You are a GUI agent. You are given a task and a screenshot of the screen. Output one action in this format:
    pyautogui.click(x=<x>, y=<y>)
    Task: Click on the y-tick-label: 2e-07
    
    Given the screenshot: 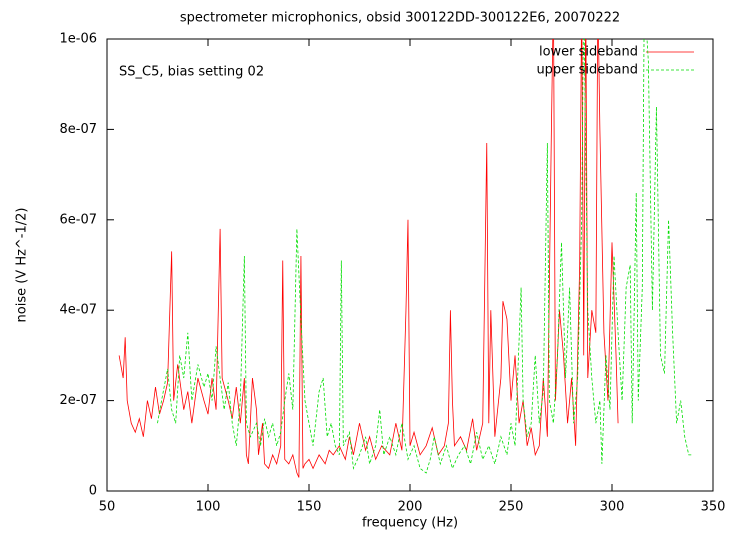 What is the action you would take?
    pyautogui.click(x=78, y=400)
    